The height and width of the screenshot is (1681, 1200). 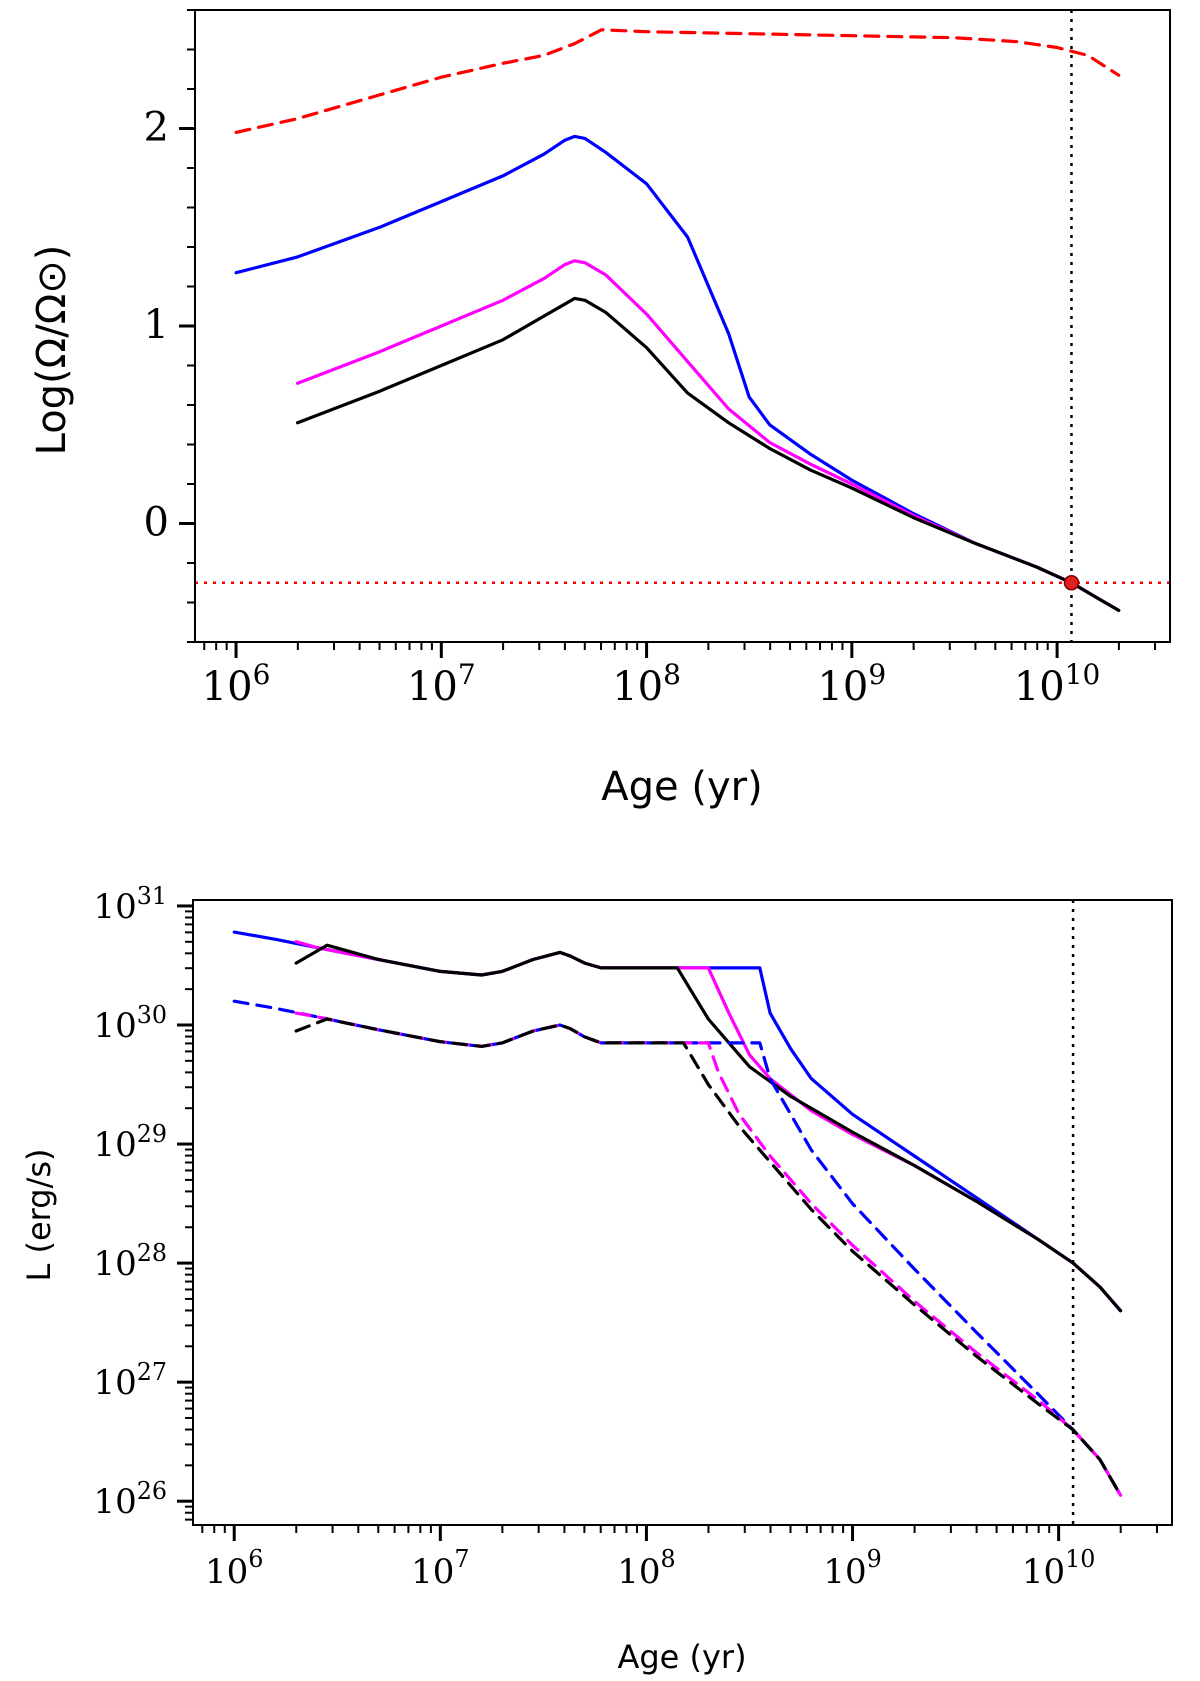 I want to click on bottom-y-tick-label: 1027, so click(x=130, y=1380).